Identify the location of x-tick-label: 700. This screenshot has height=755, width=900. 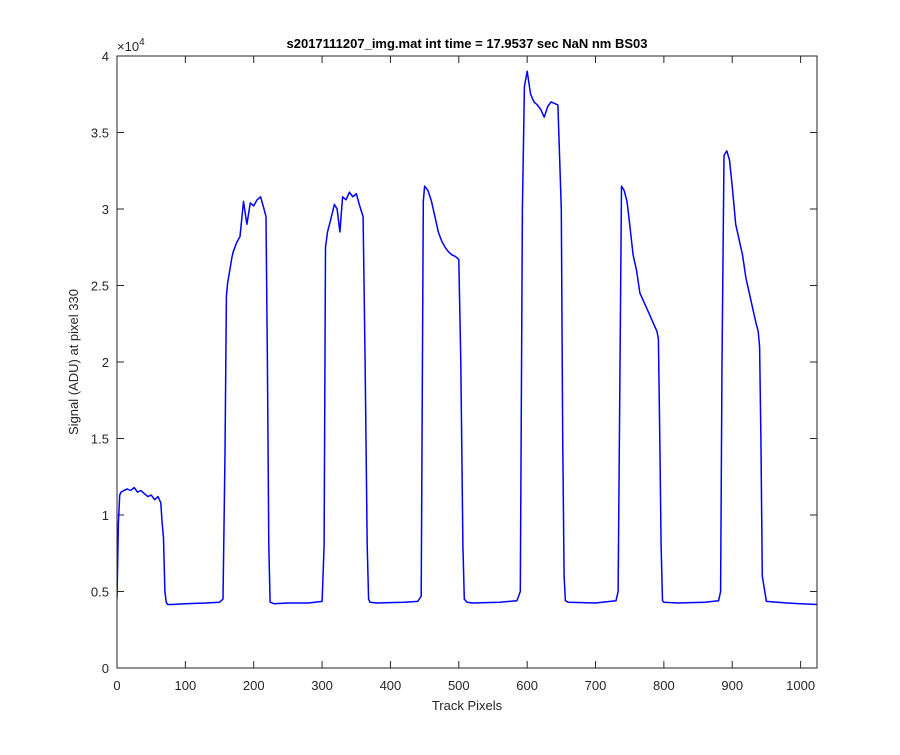
(596, 685).